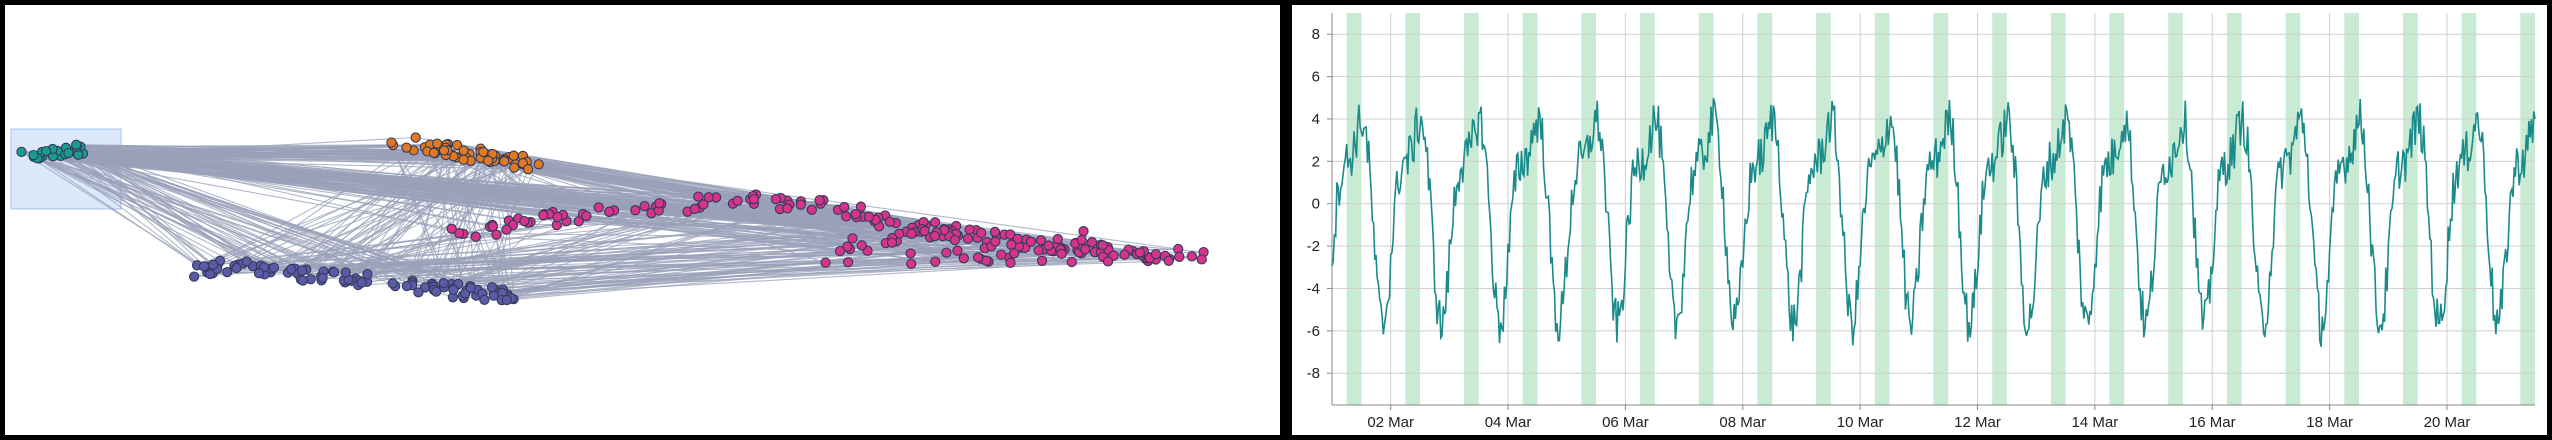  I want to click on cluster-teal, so click(52, 151).